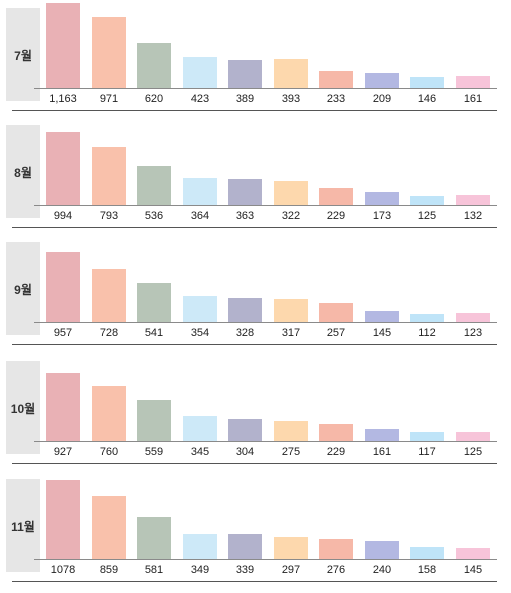  What do you see at coordinates (291, 333) in the screenshot?
I see `bar-value-label: 317` at bounding box center [291, 333].